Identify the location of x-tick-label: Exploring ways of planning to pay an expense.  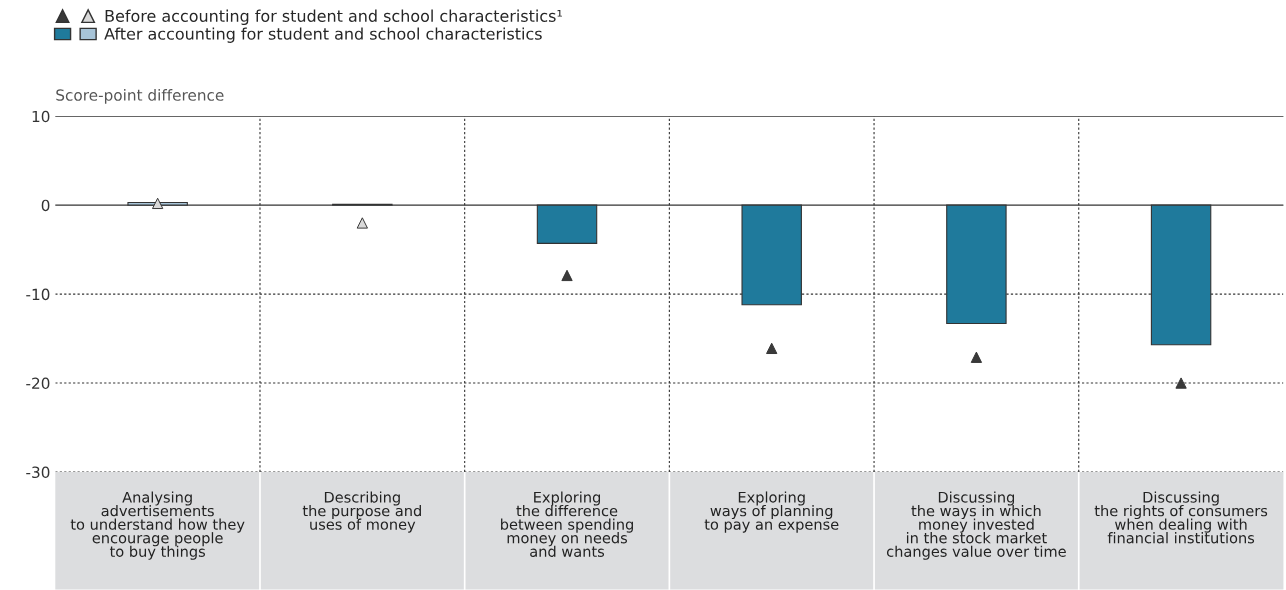
(771, 512).